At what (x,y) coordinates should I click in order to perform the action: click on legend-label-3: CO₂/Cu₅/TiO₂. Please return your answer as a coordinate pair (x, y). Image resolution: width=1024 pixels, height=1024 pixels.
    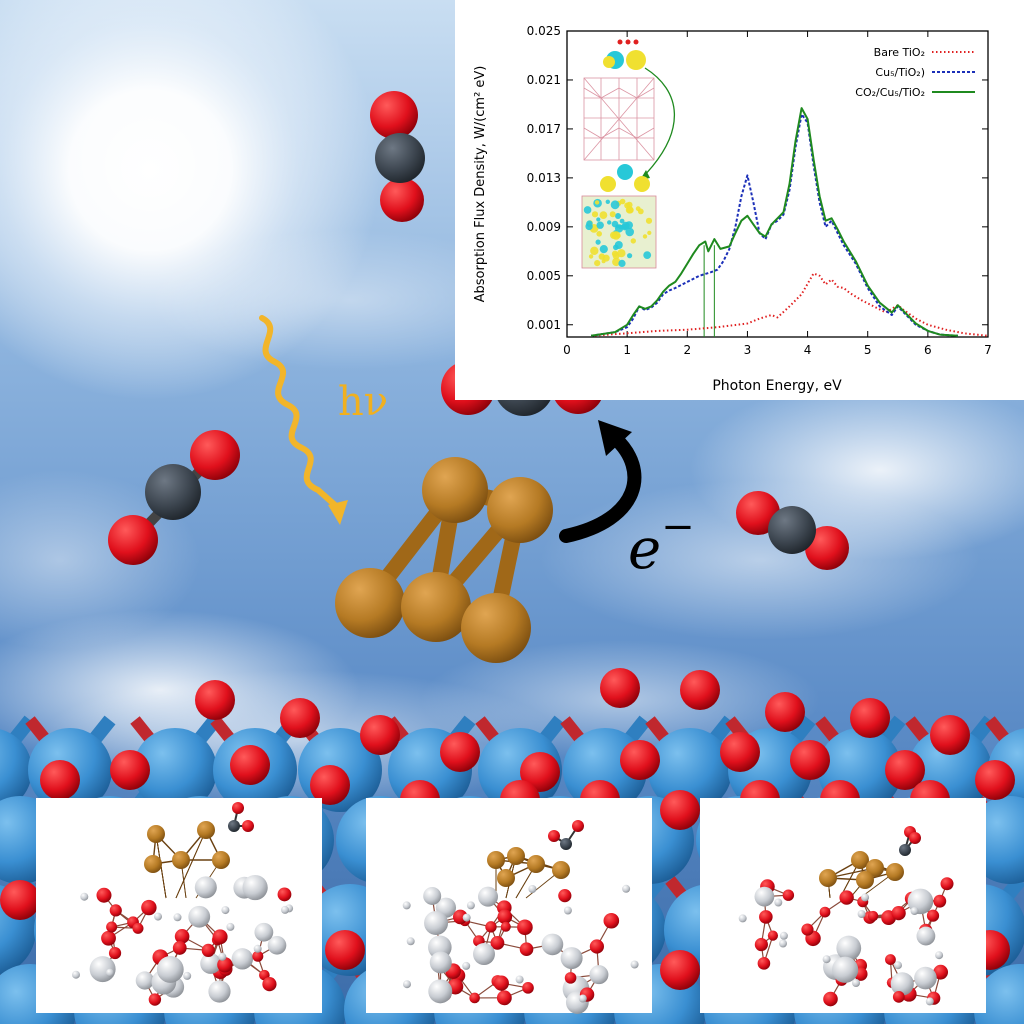
    Looking at the image, I should click on (890, 92).